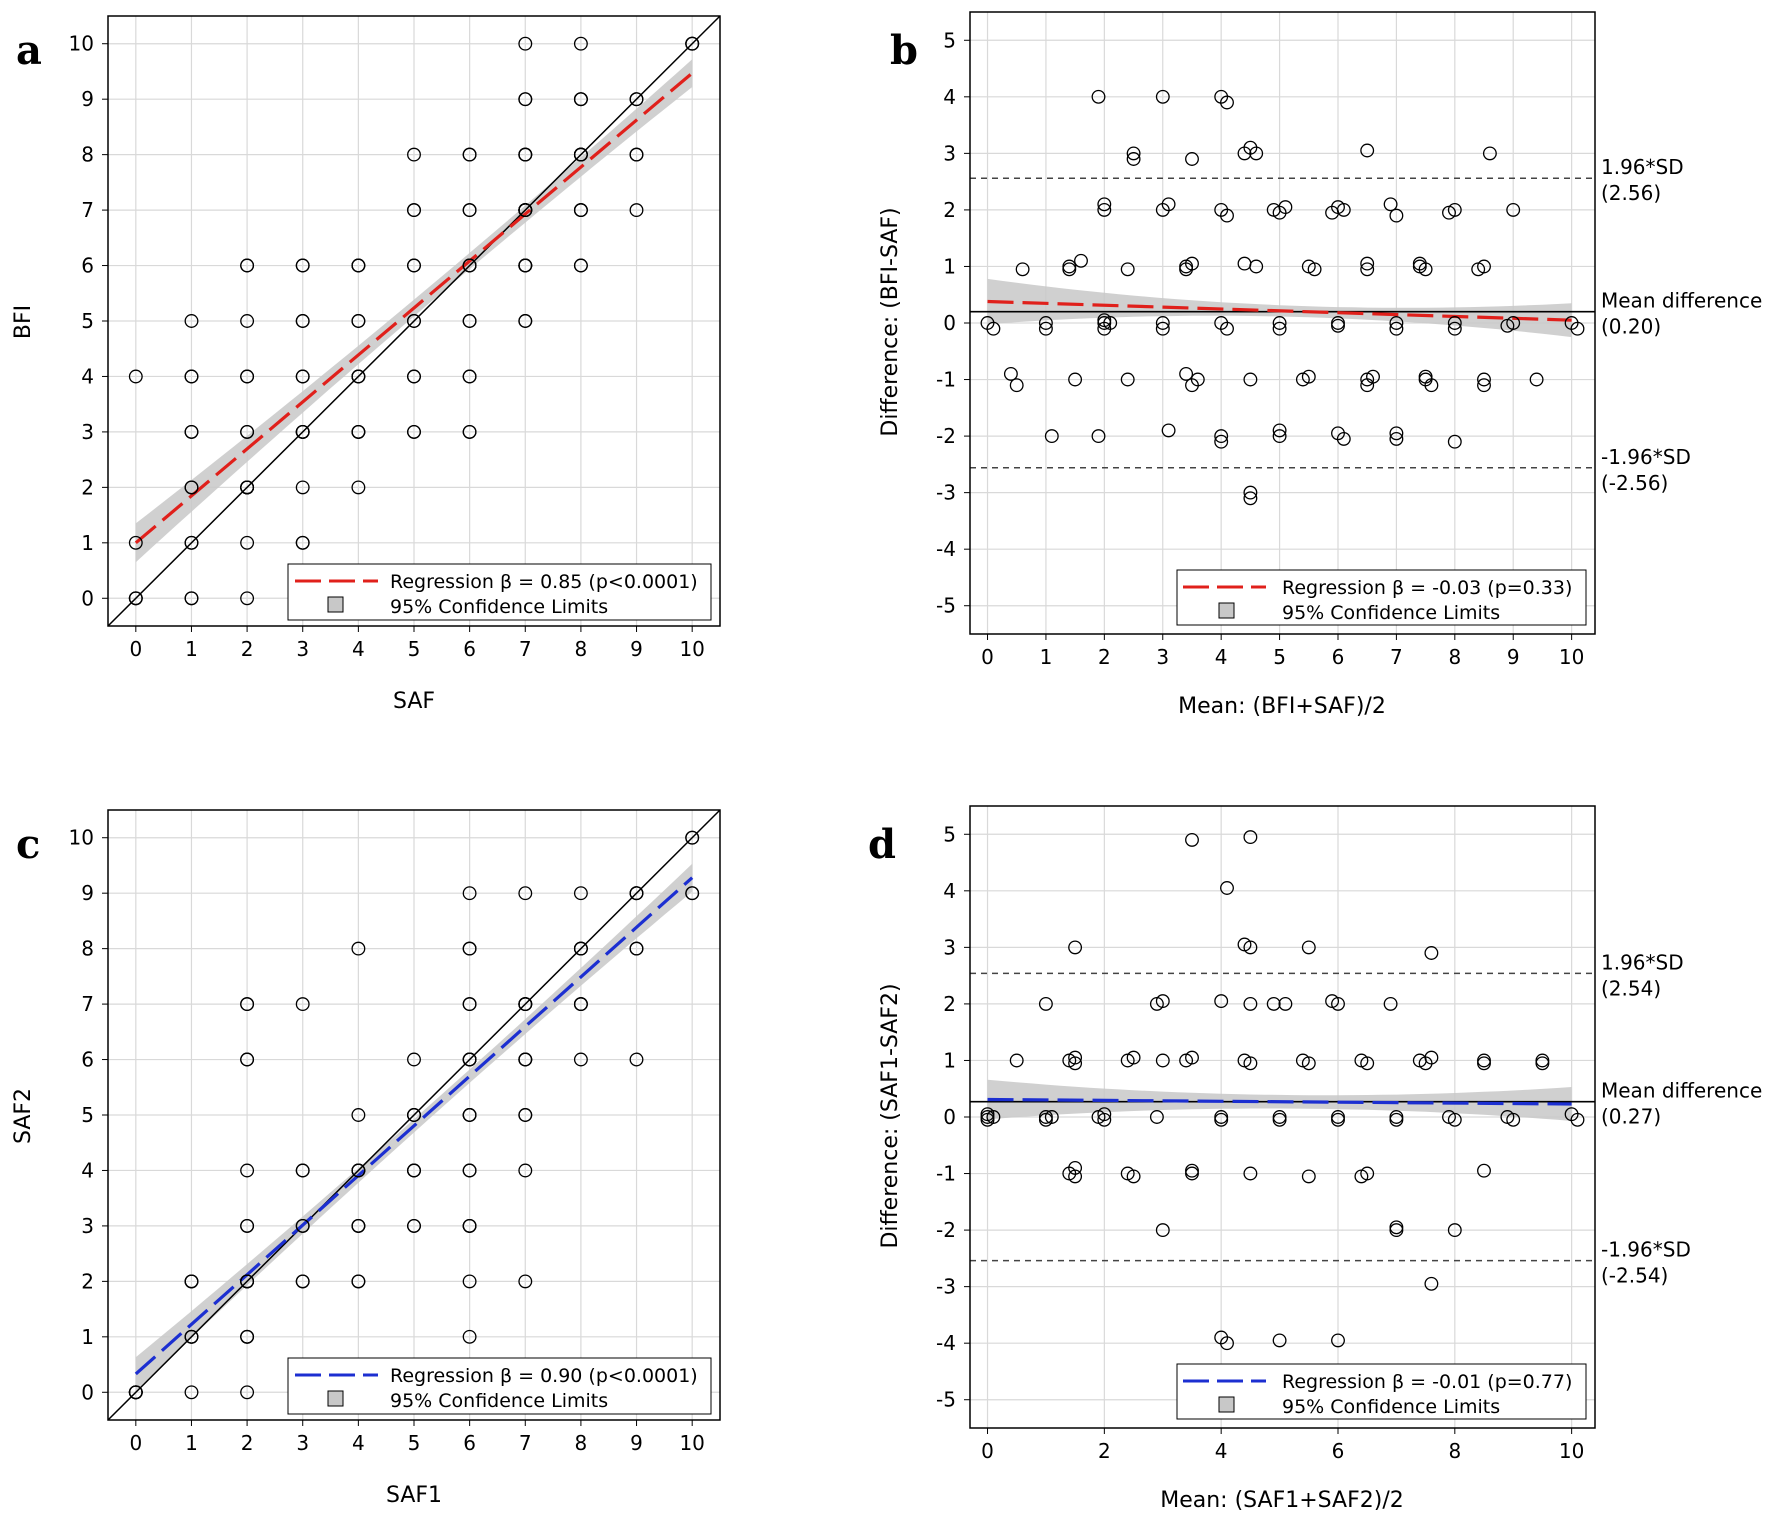 The image size is (1772, 1519). I want to click on panel-b-xtick-6: 6, so click(1338, 657).